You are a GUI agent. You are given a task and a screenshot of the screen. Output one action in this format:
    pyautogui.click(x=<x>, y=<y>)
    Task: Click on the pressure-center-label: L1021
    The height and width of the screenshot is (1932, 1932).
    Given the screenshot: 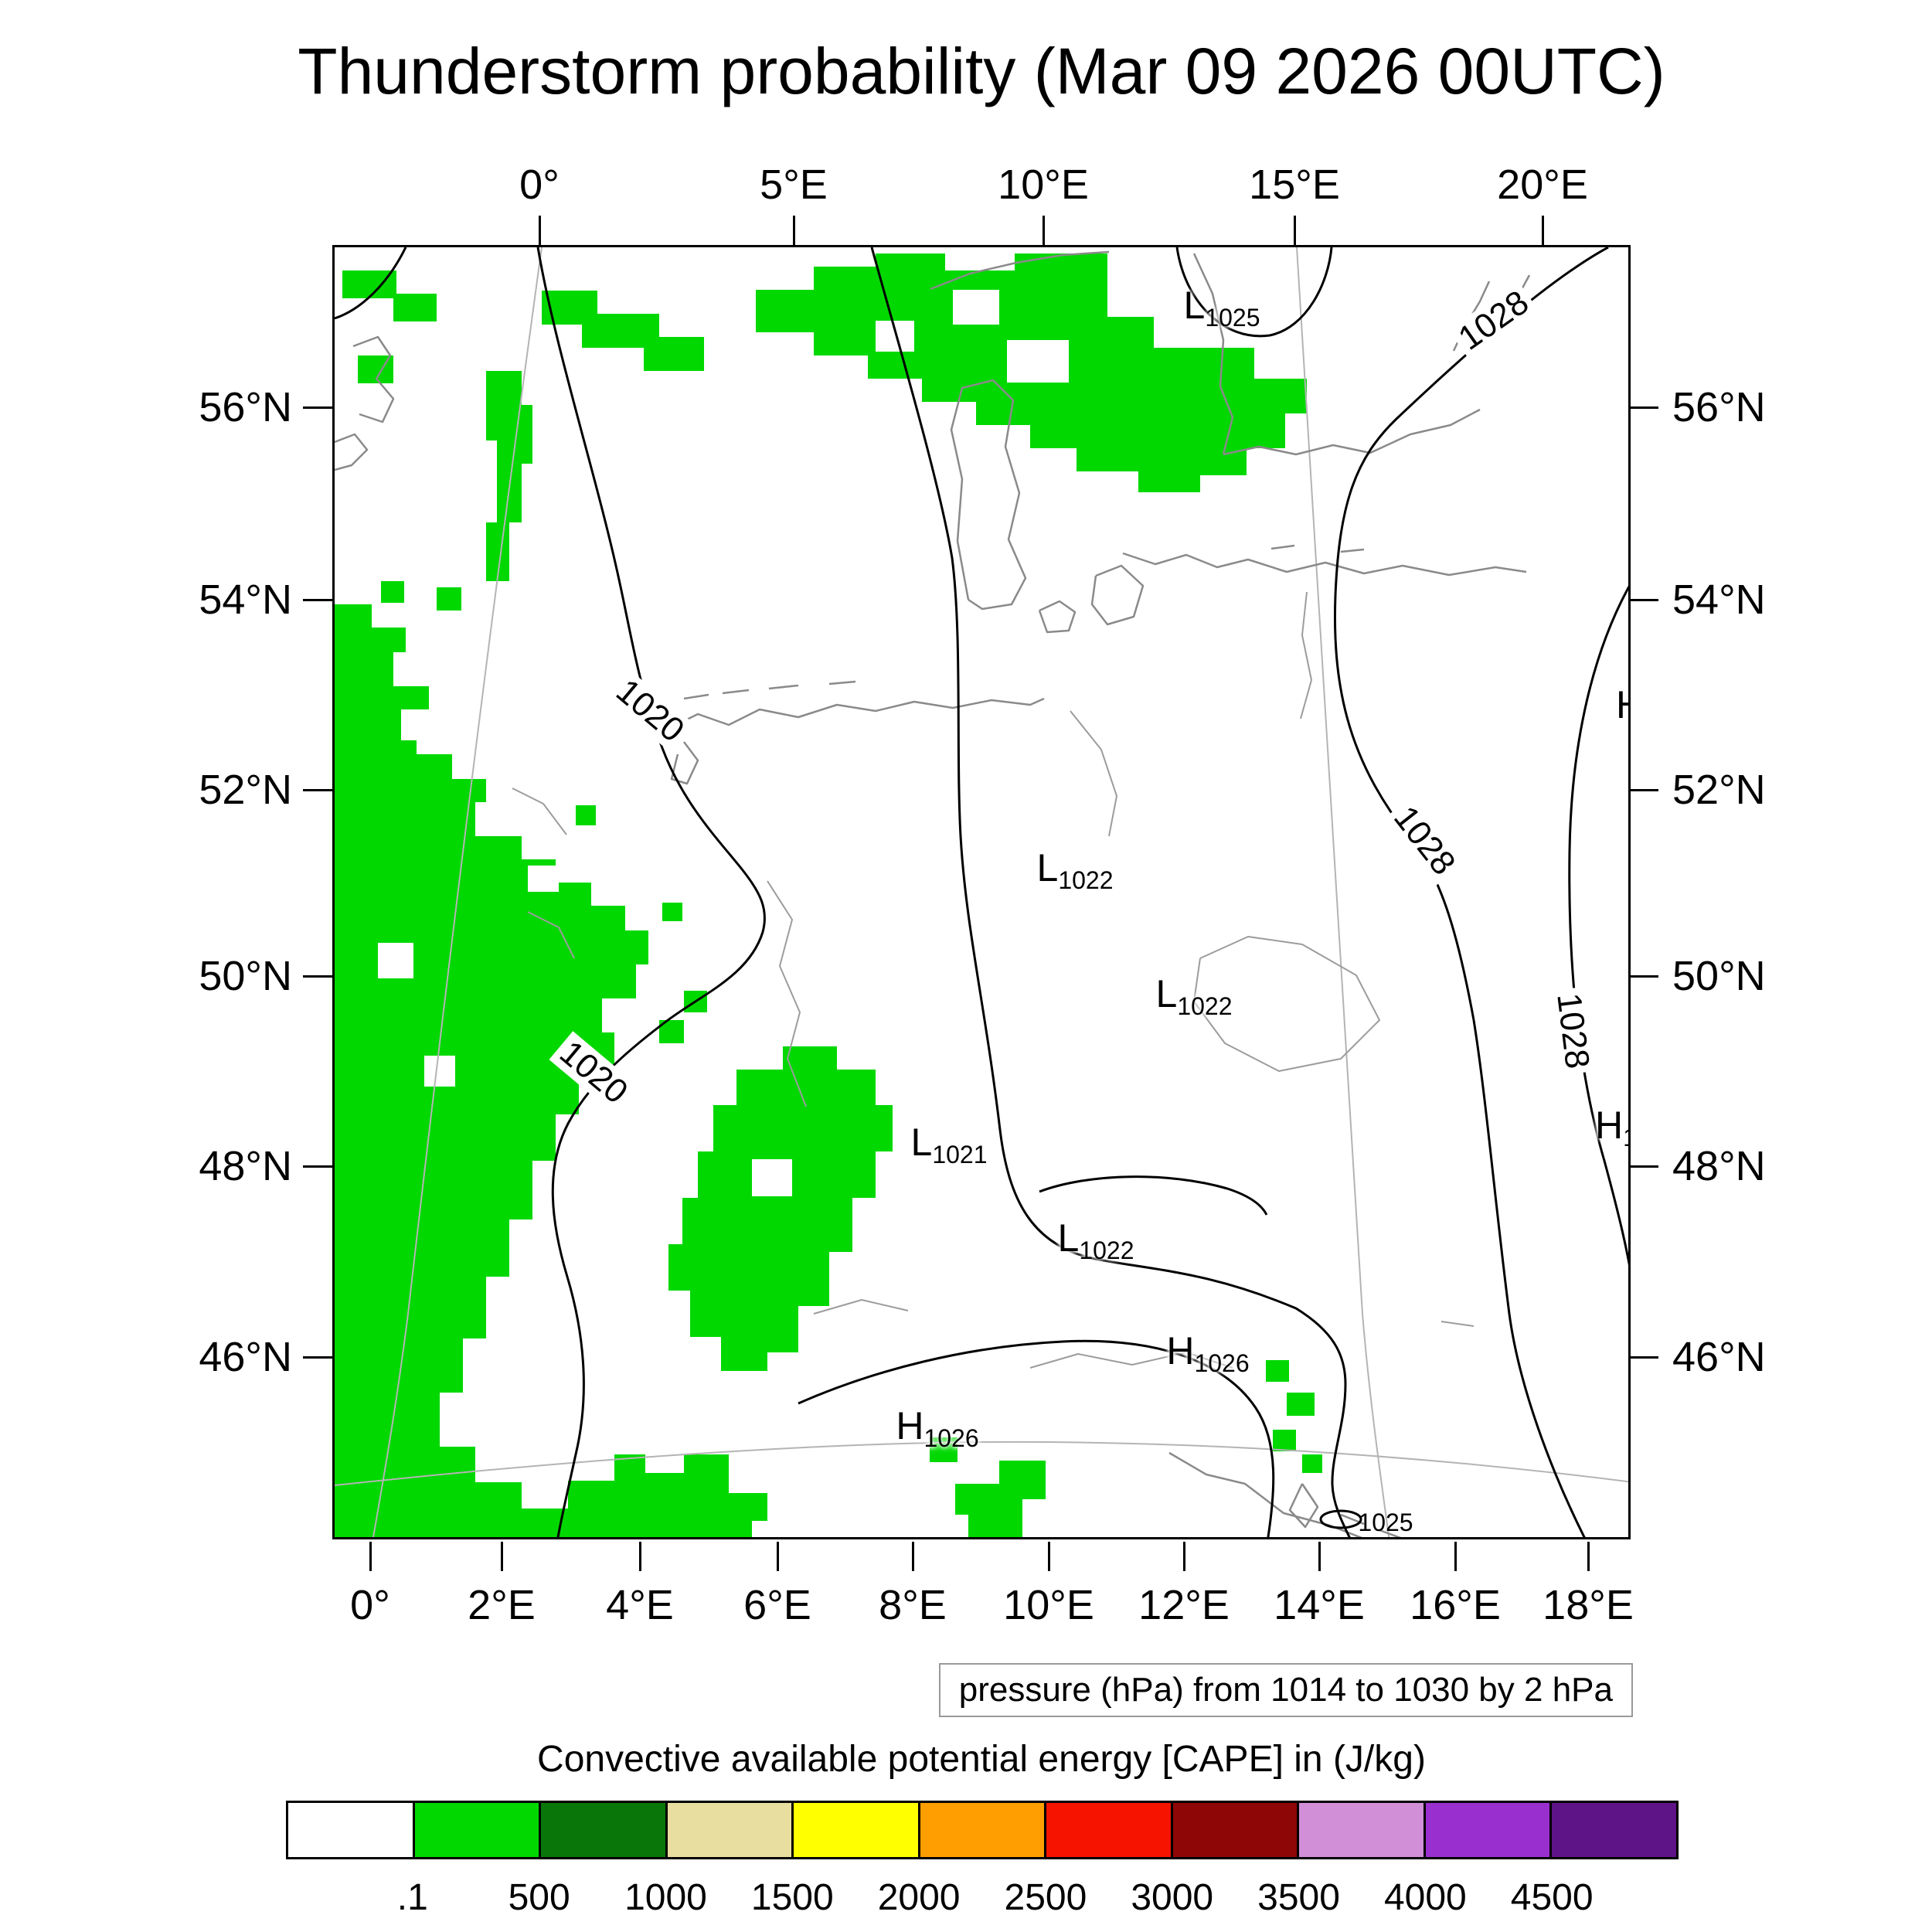 What is the action you would take?
    pyautogui.click(x=949, y=1144)
    